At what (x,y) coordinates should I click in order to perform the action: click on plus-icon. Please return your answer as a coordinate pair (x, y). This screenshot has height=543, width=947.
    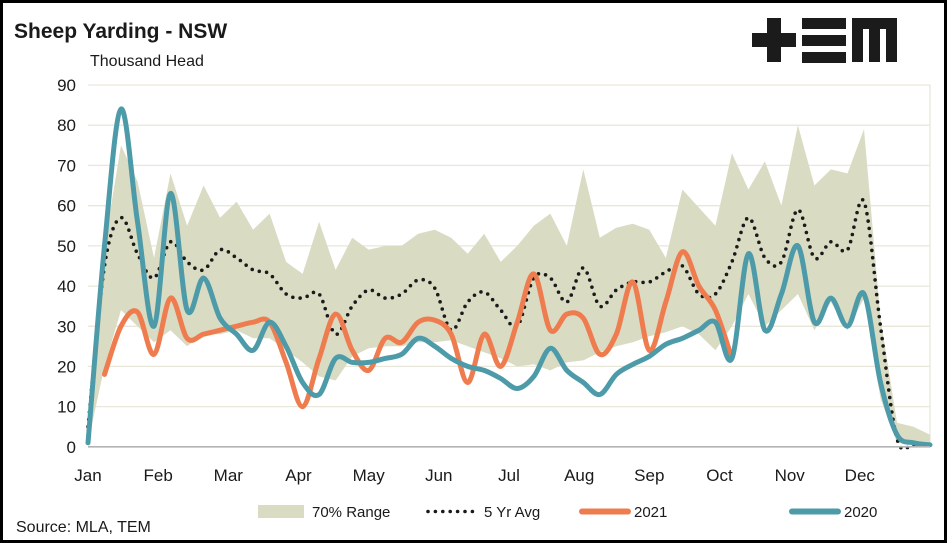
    Looking at the image, I should click on (774, 40).